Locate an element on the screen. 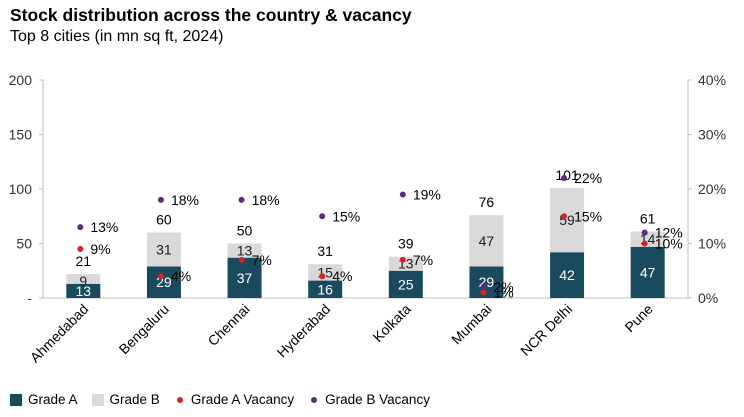 The image size is (744, 417). legend-grade-a-swatch is located at coordinates (16, 399).